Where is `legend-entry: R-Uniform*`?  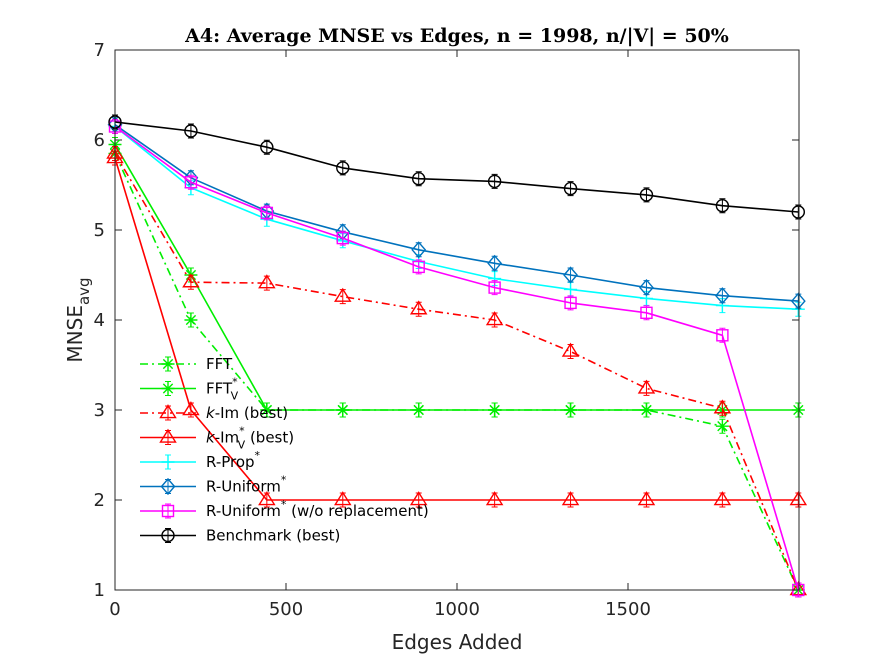
legend-entry: R-Uniform* is located at coordinates (213, 485).